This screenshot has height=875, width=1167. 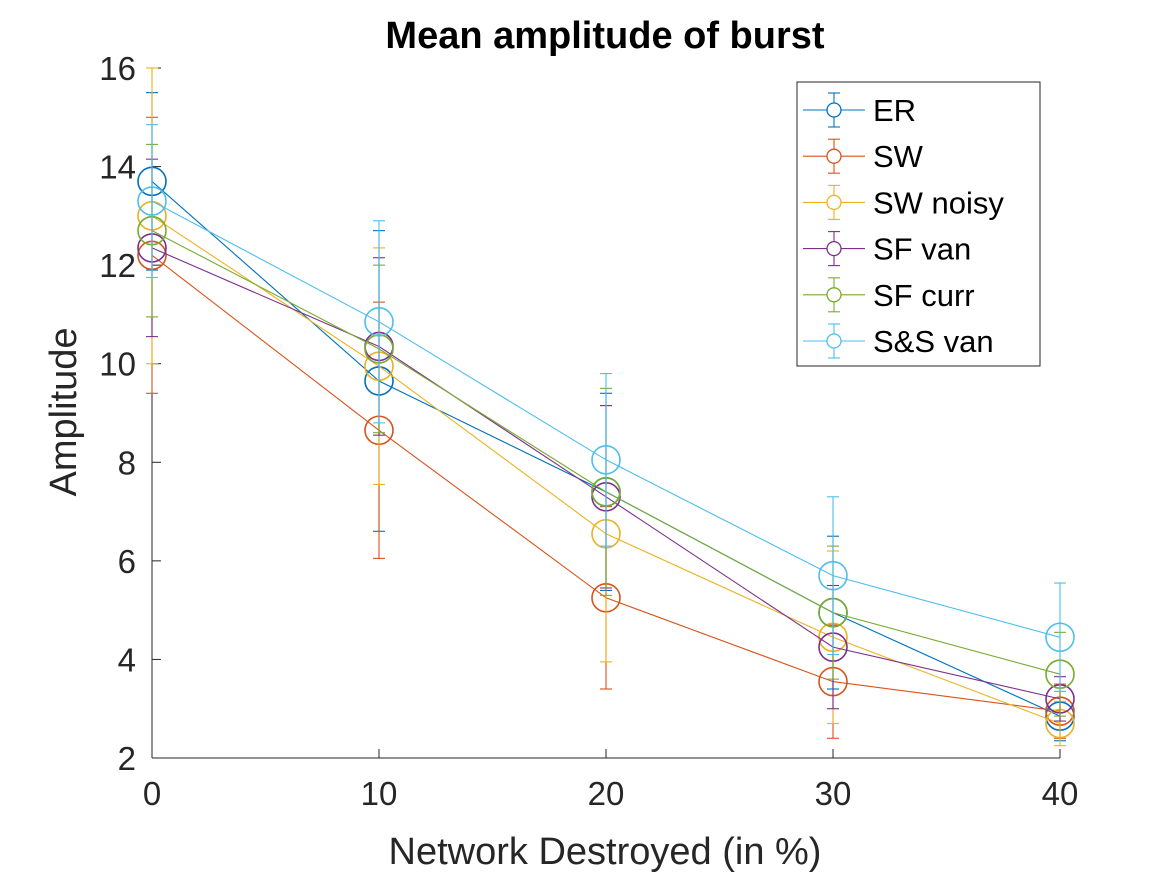 What do you see at coordinates (127, 758) in the screenshot?
I see `y-tick-label: 2` at bounding box center [127, 758].